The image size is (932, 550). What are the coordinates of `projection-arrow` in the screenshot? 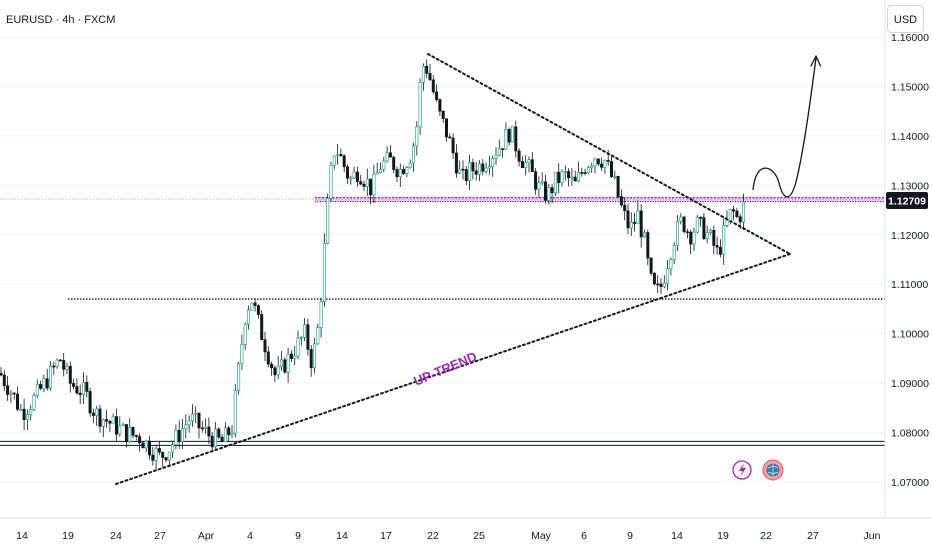 It's located at (787, 126).